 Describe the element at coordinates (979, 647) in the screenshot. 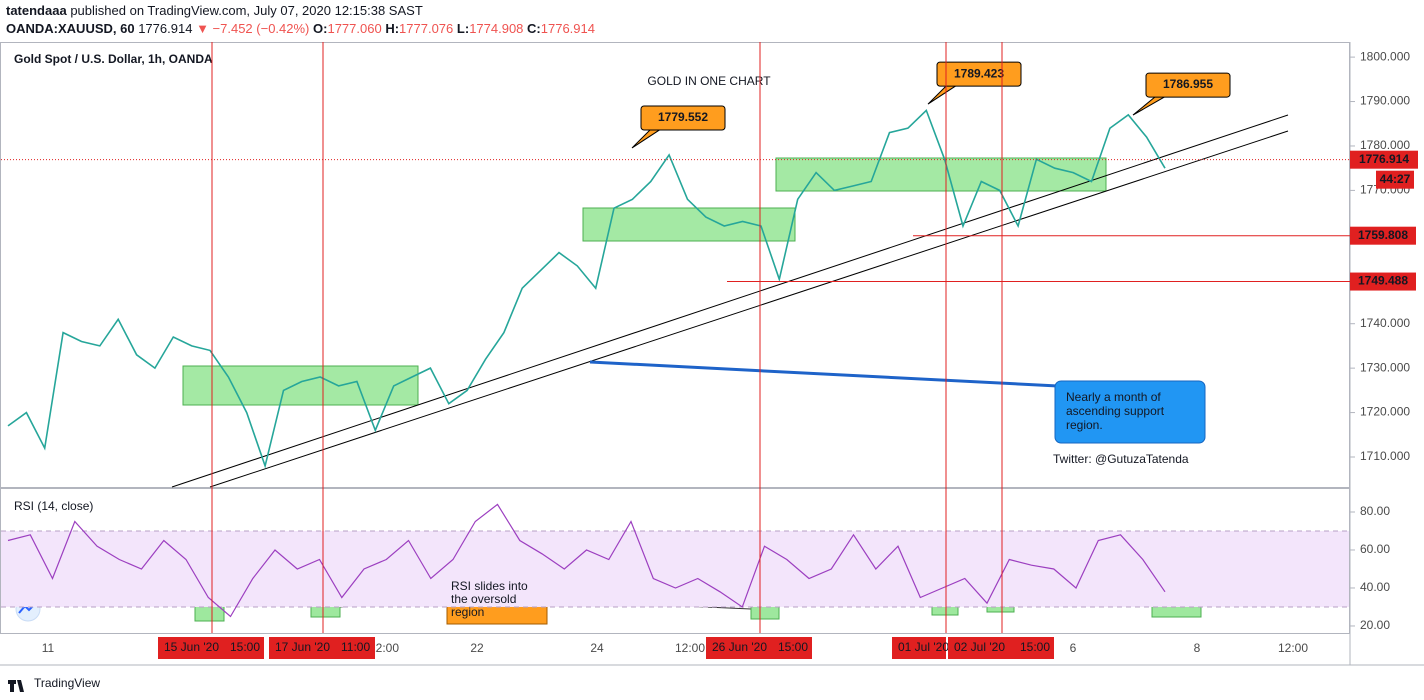

I see `marker-date: 02 Jul '20` at that location.